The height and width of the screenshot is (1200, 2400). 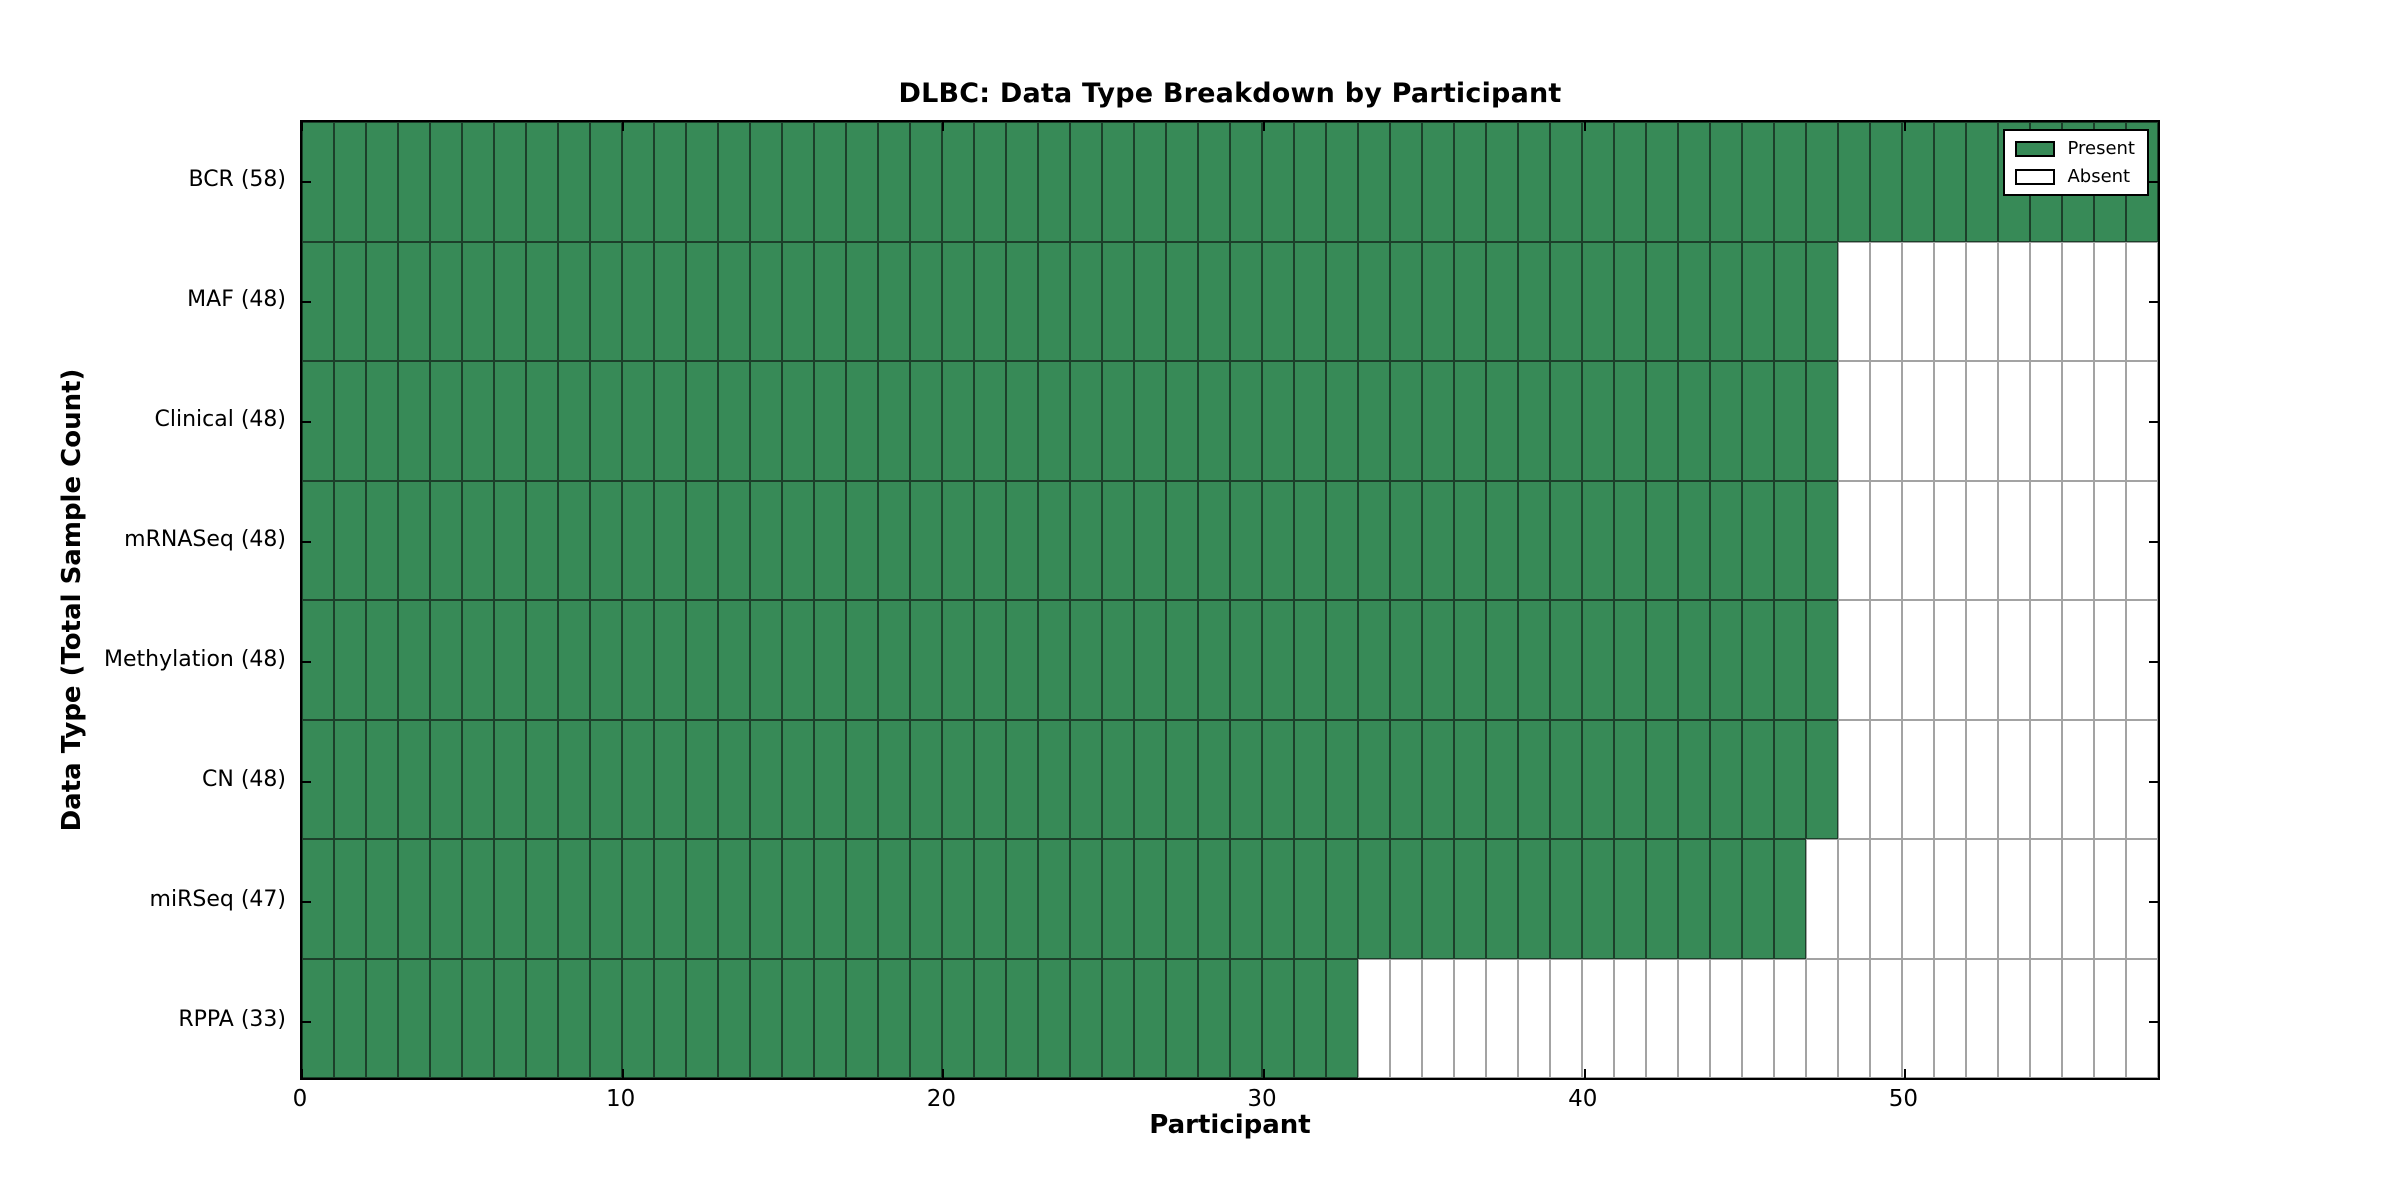 What do you see at coordinates (2075, 148) in the screenshot?
I see `legend-entry-present: Present` at bounding box center [2075, 148].